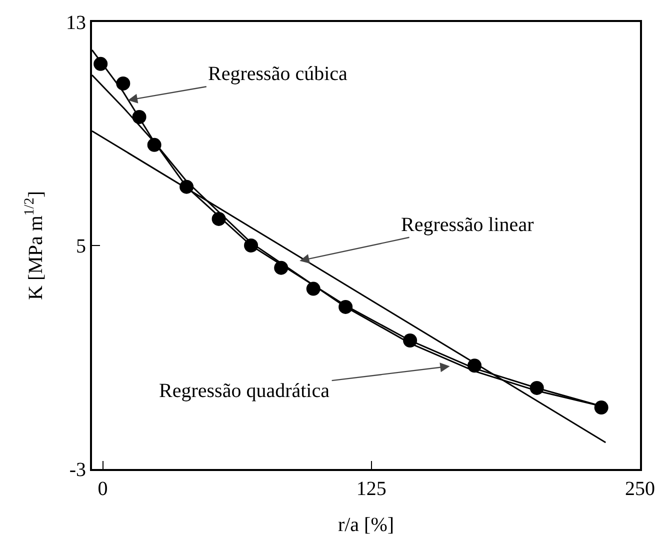  I want to click on y-tick-label: 5, so click(81, 247).